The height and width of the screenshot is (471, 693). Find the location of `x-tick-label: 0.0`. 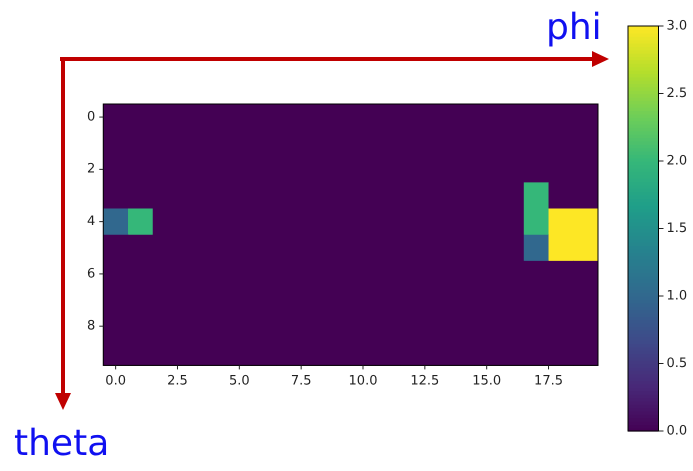

x-tick-label: 0.0 is located at coordinates (115, 381).